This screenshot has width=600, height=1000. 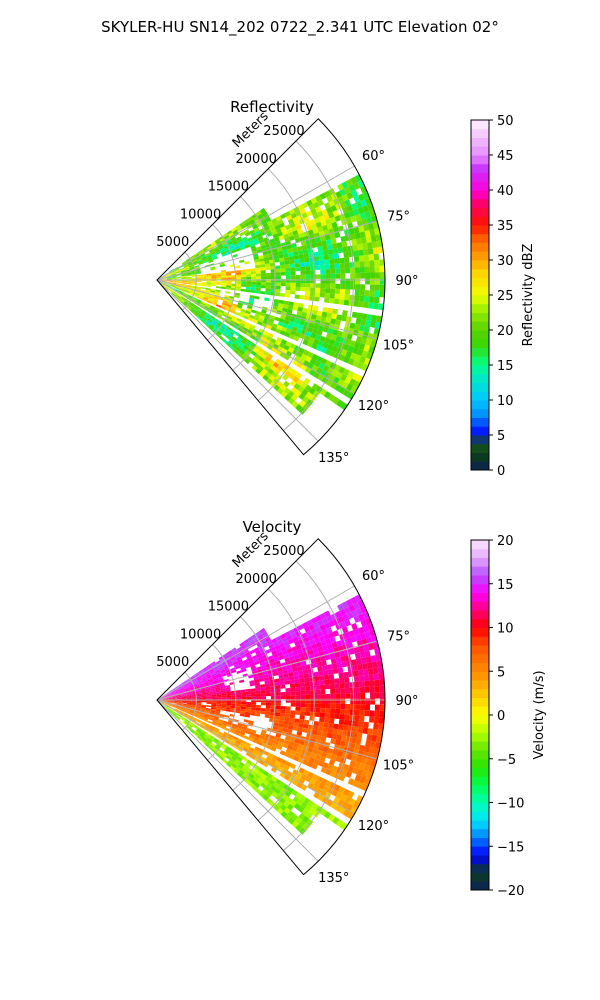 I want to click on colorbar-tick-label: 40, so click(x=505, y=191).